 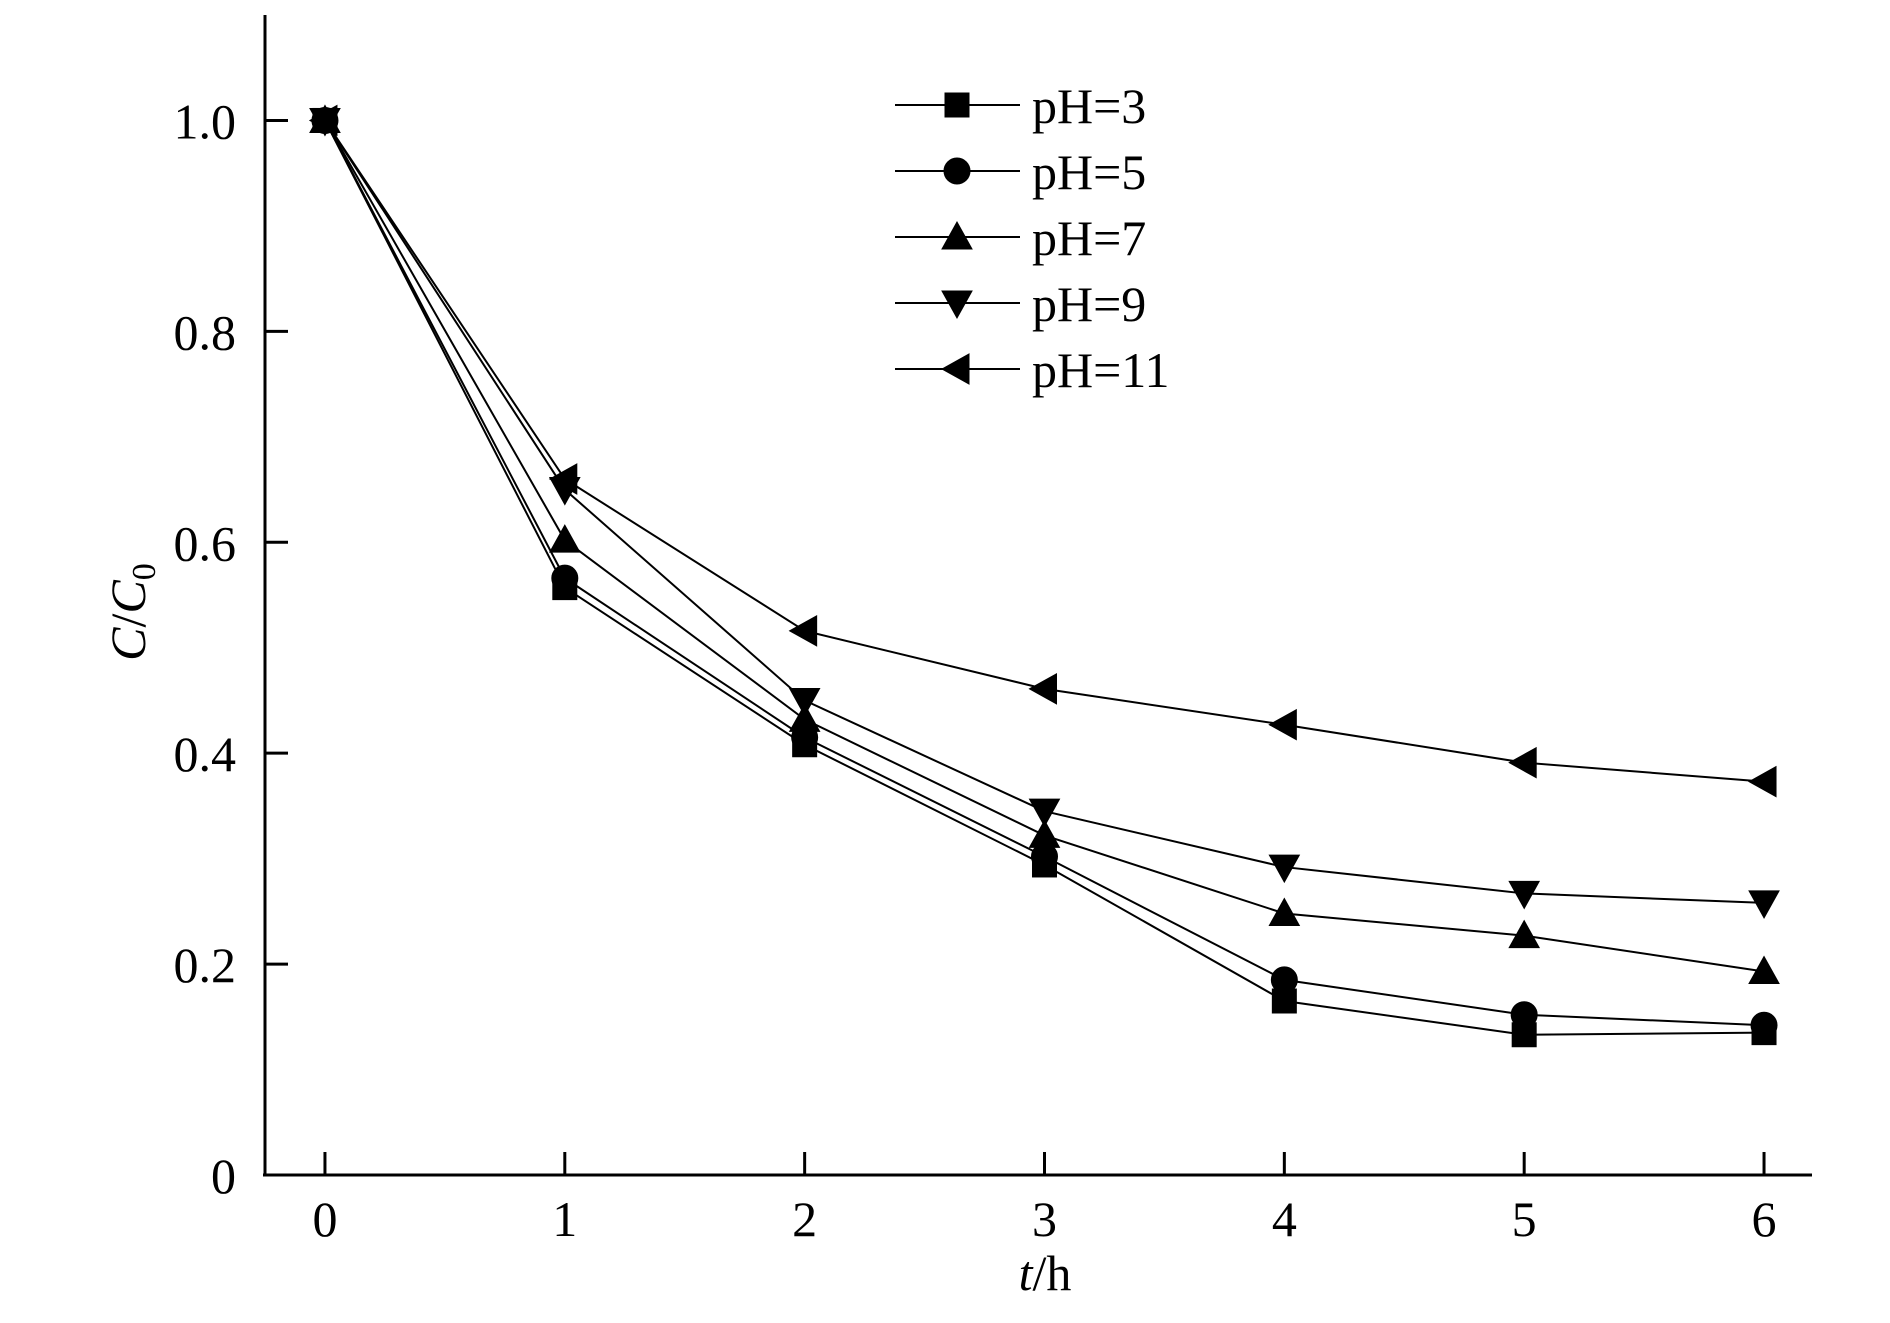 What do you see at coordinates (1020, 106) in the screenshot?
I see `legend-item: pH=3` at bounding box center [1020, 106].